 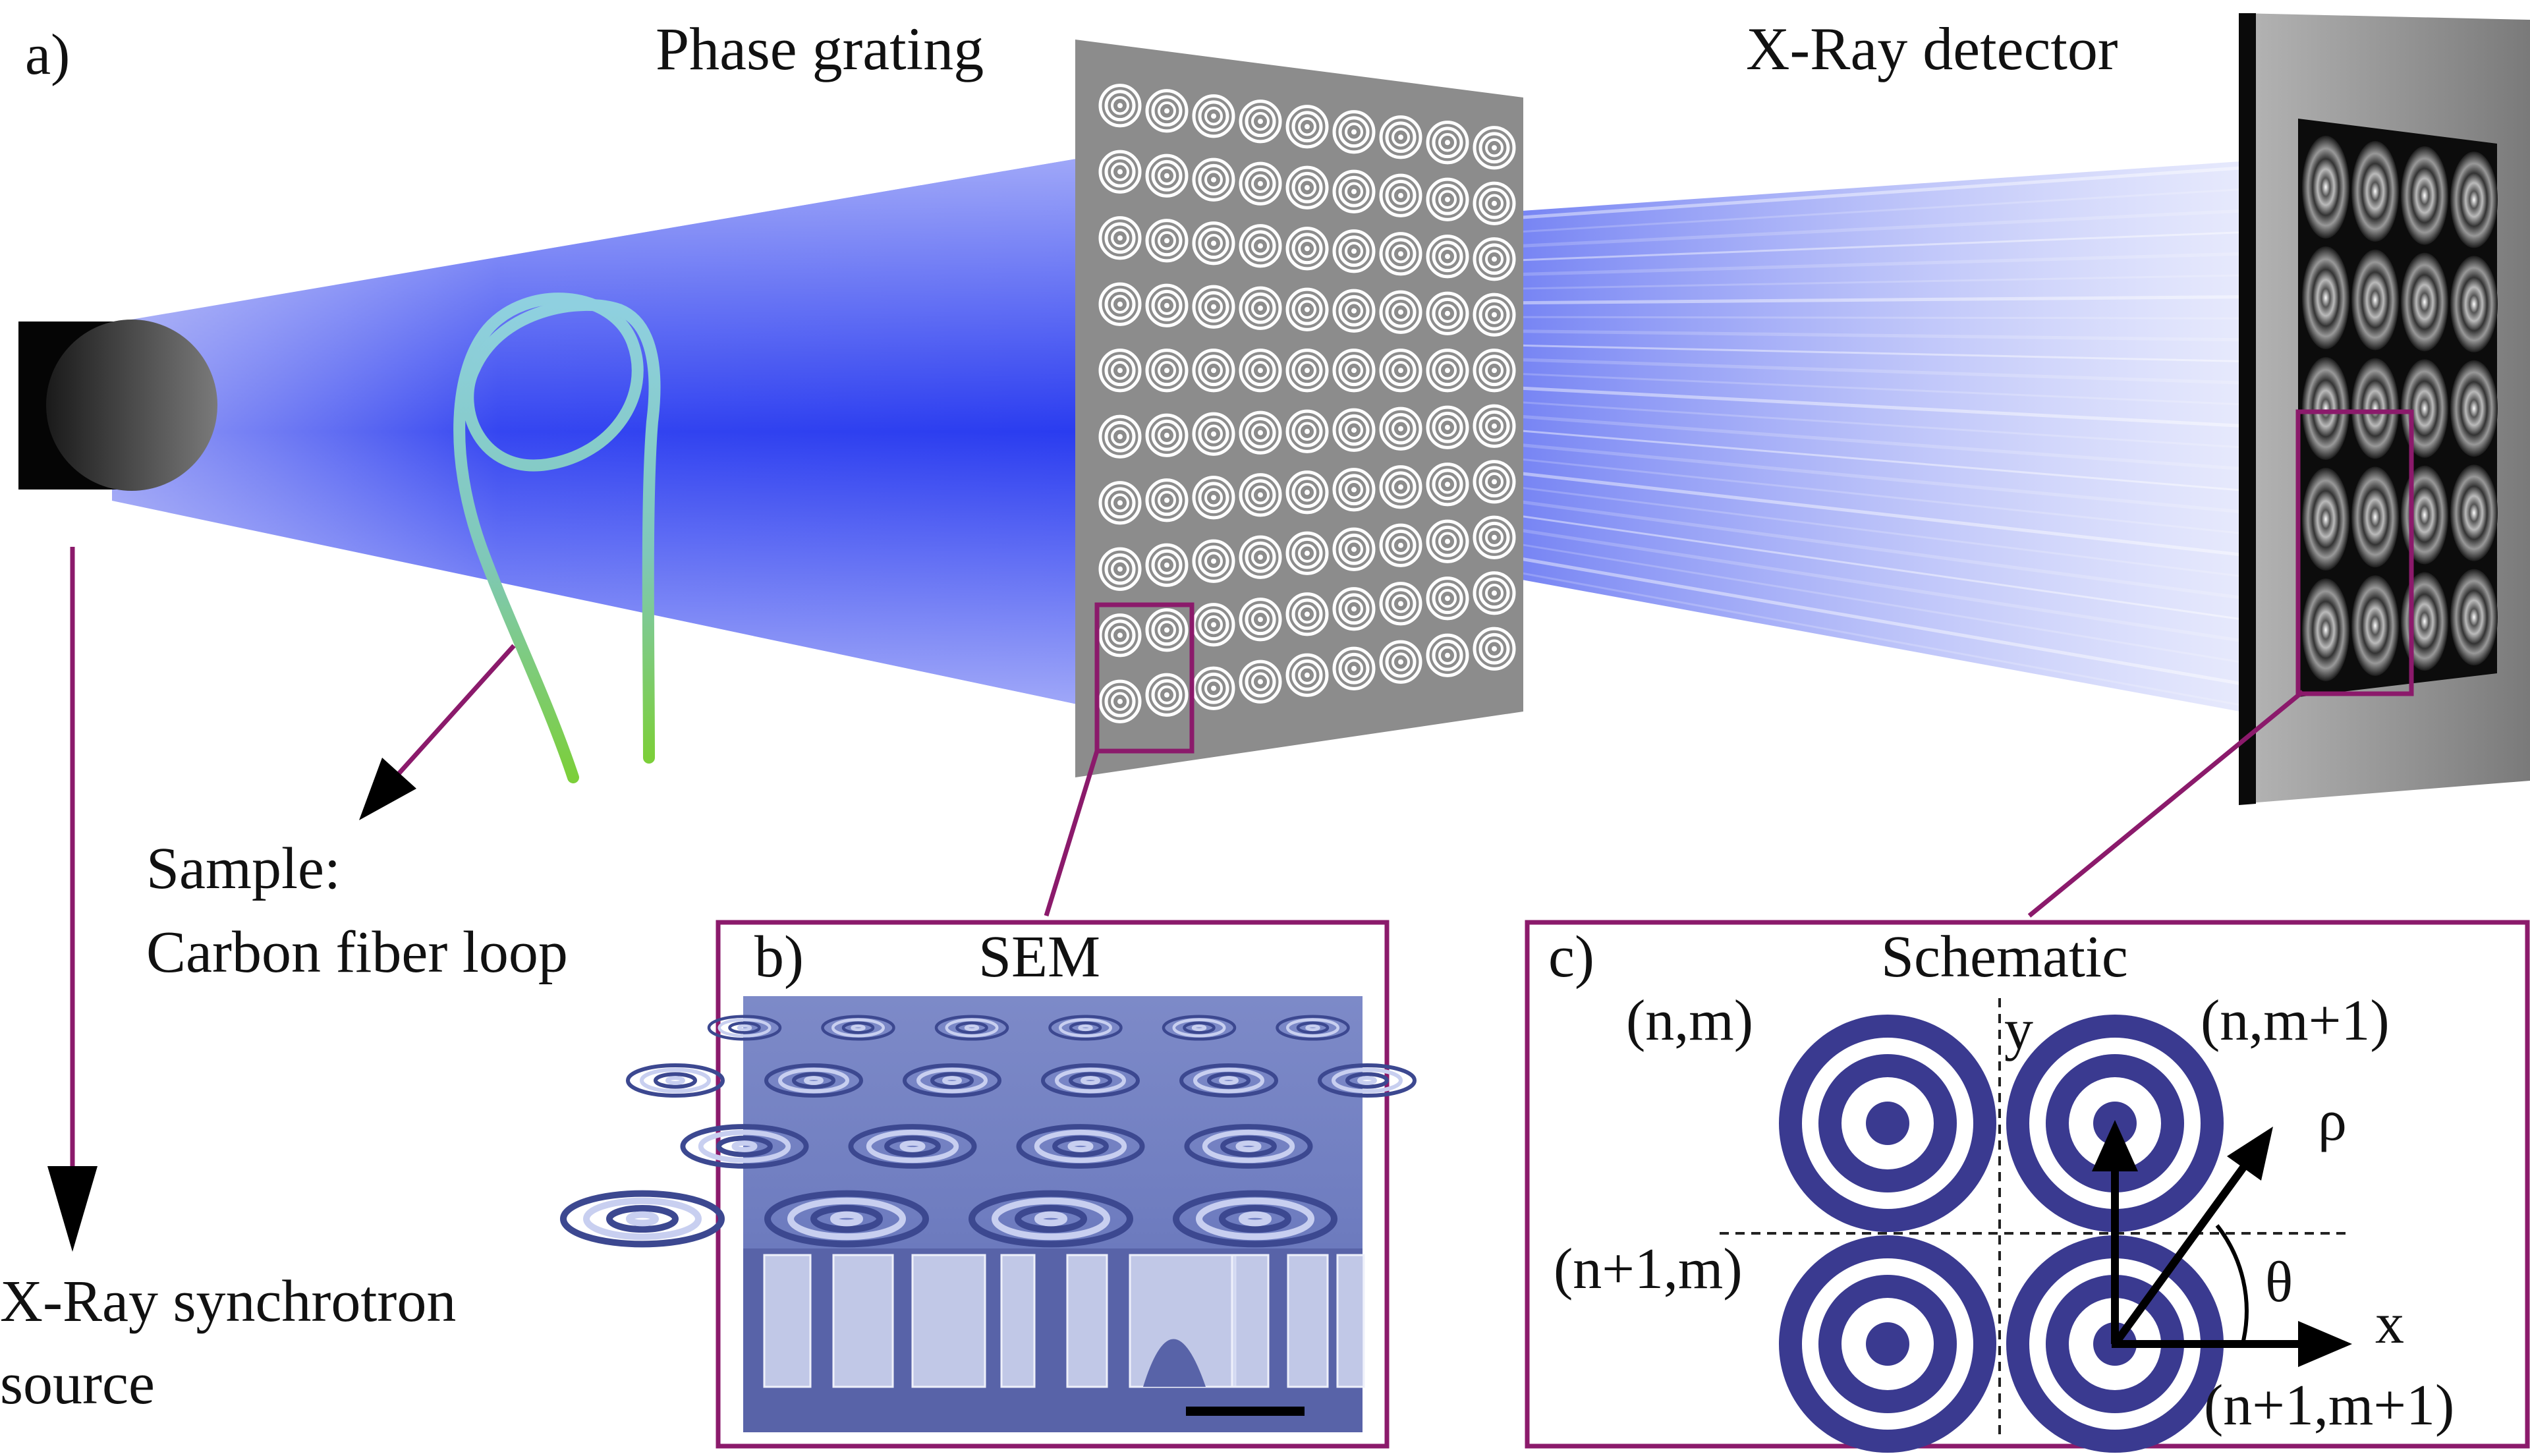 I want to click on connector-detector-to-schematic, so click(x=2166, y=804).